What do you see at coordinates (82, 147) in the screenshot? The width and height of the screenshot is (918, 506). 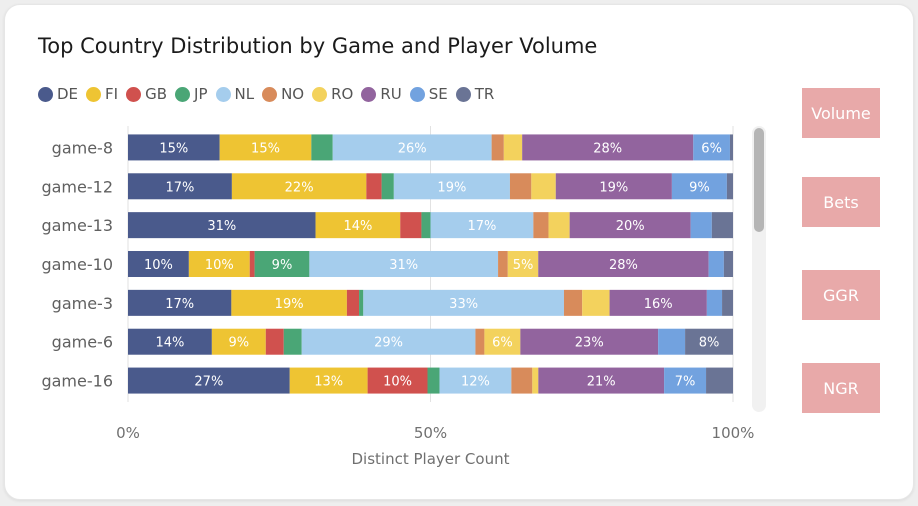 I see `category-label: game-8` at bounding box center [82, 147].